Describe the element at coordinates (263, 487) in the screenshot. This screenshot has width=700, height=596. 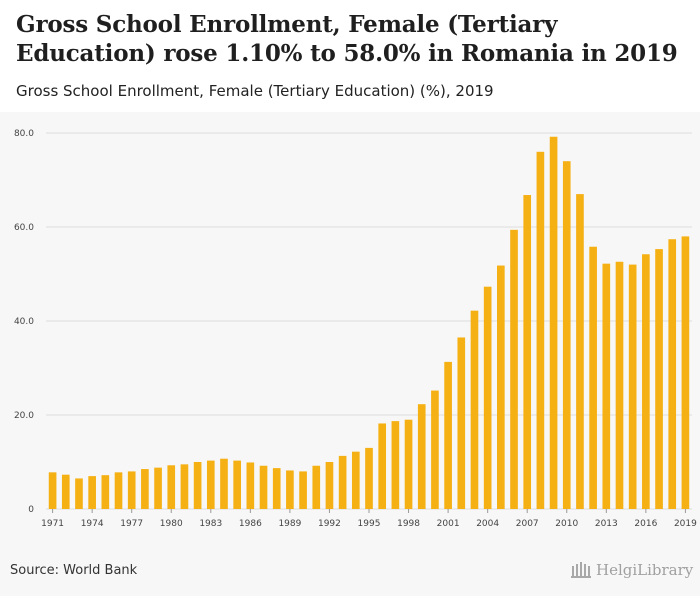
I see `bar-1987` at that location.